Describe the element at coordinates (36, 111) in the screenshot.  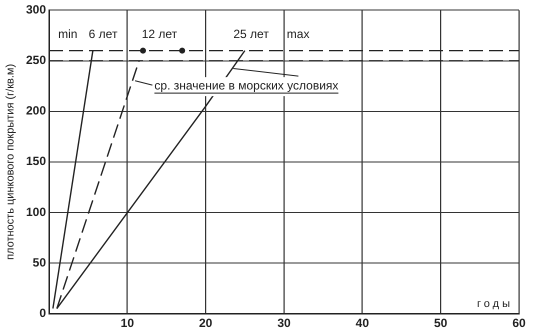
I see `y-tick-label: 200` at that location.